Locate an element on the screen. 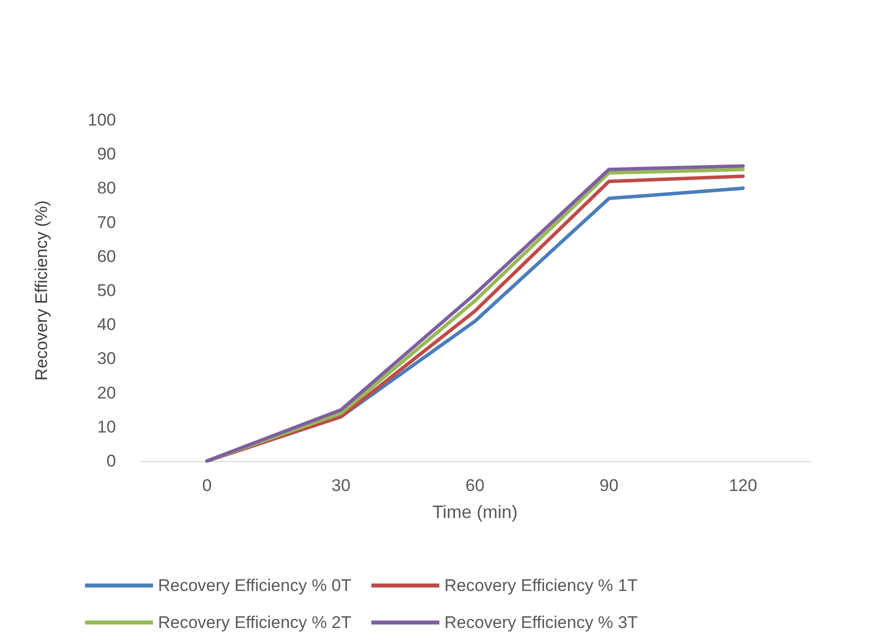 This screenshot has height=644, width=872. x-tick-label: 0 is located at coordinates (207, 485).